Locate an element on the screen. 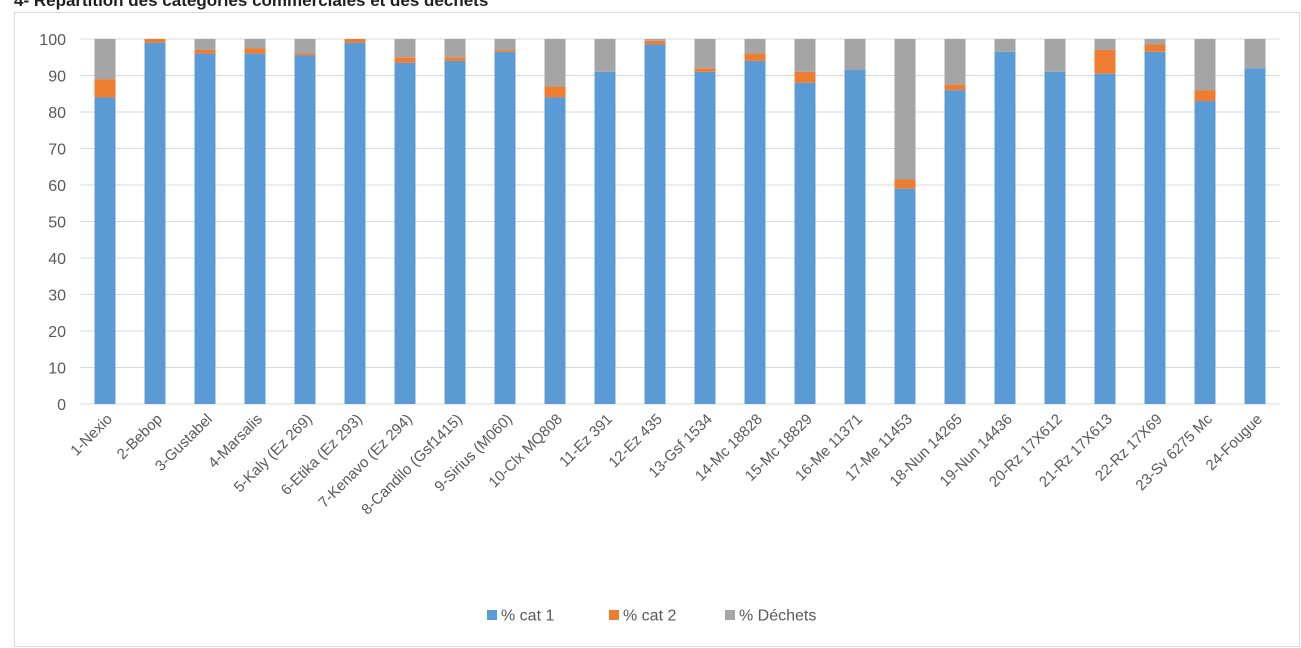  y-tick-label: 90 is located at coordinates (57, 77).